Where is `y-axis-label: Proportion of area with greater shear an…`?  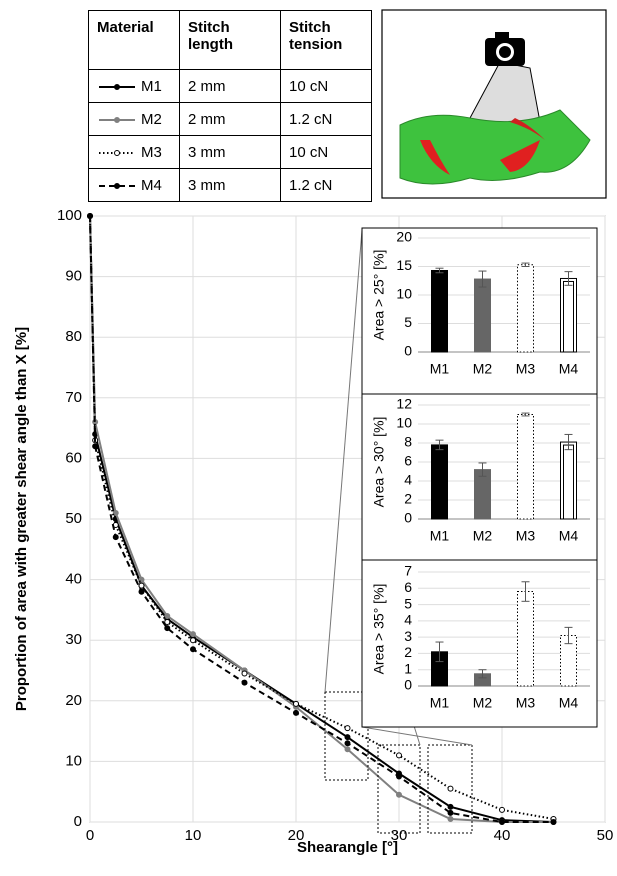 y-axis-label: Proportion of area with greater shear an… is located at coordinates (21, 519).